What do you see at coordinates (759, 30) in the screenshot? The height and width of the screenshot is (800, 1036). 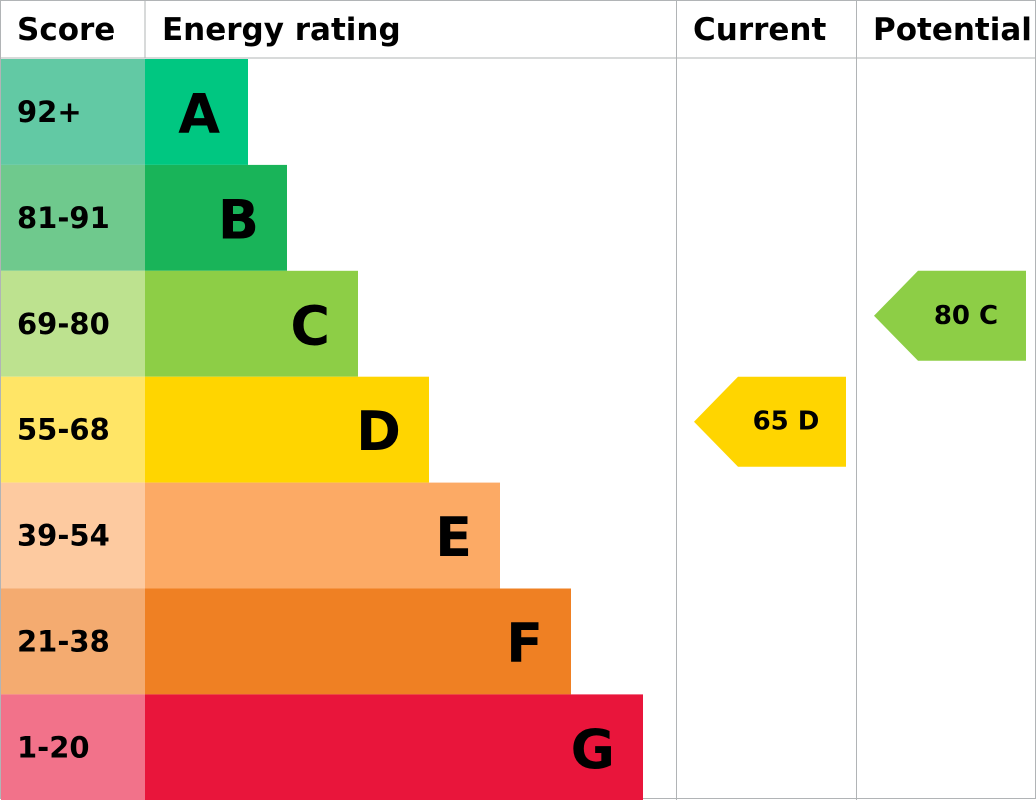 I see `header-current: Current` at bounding box center [759, 30].